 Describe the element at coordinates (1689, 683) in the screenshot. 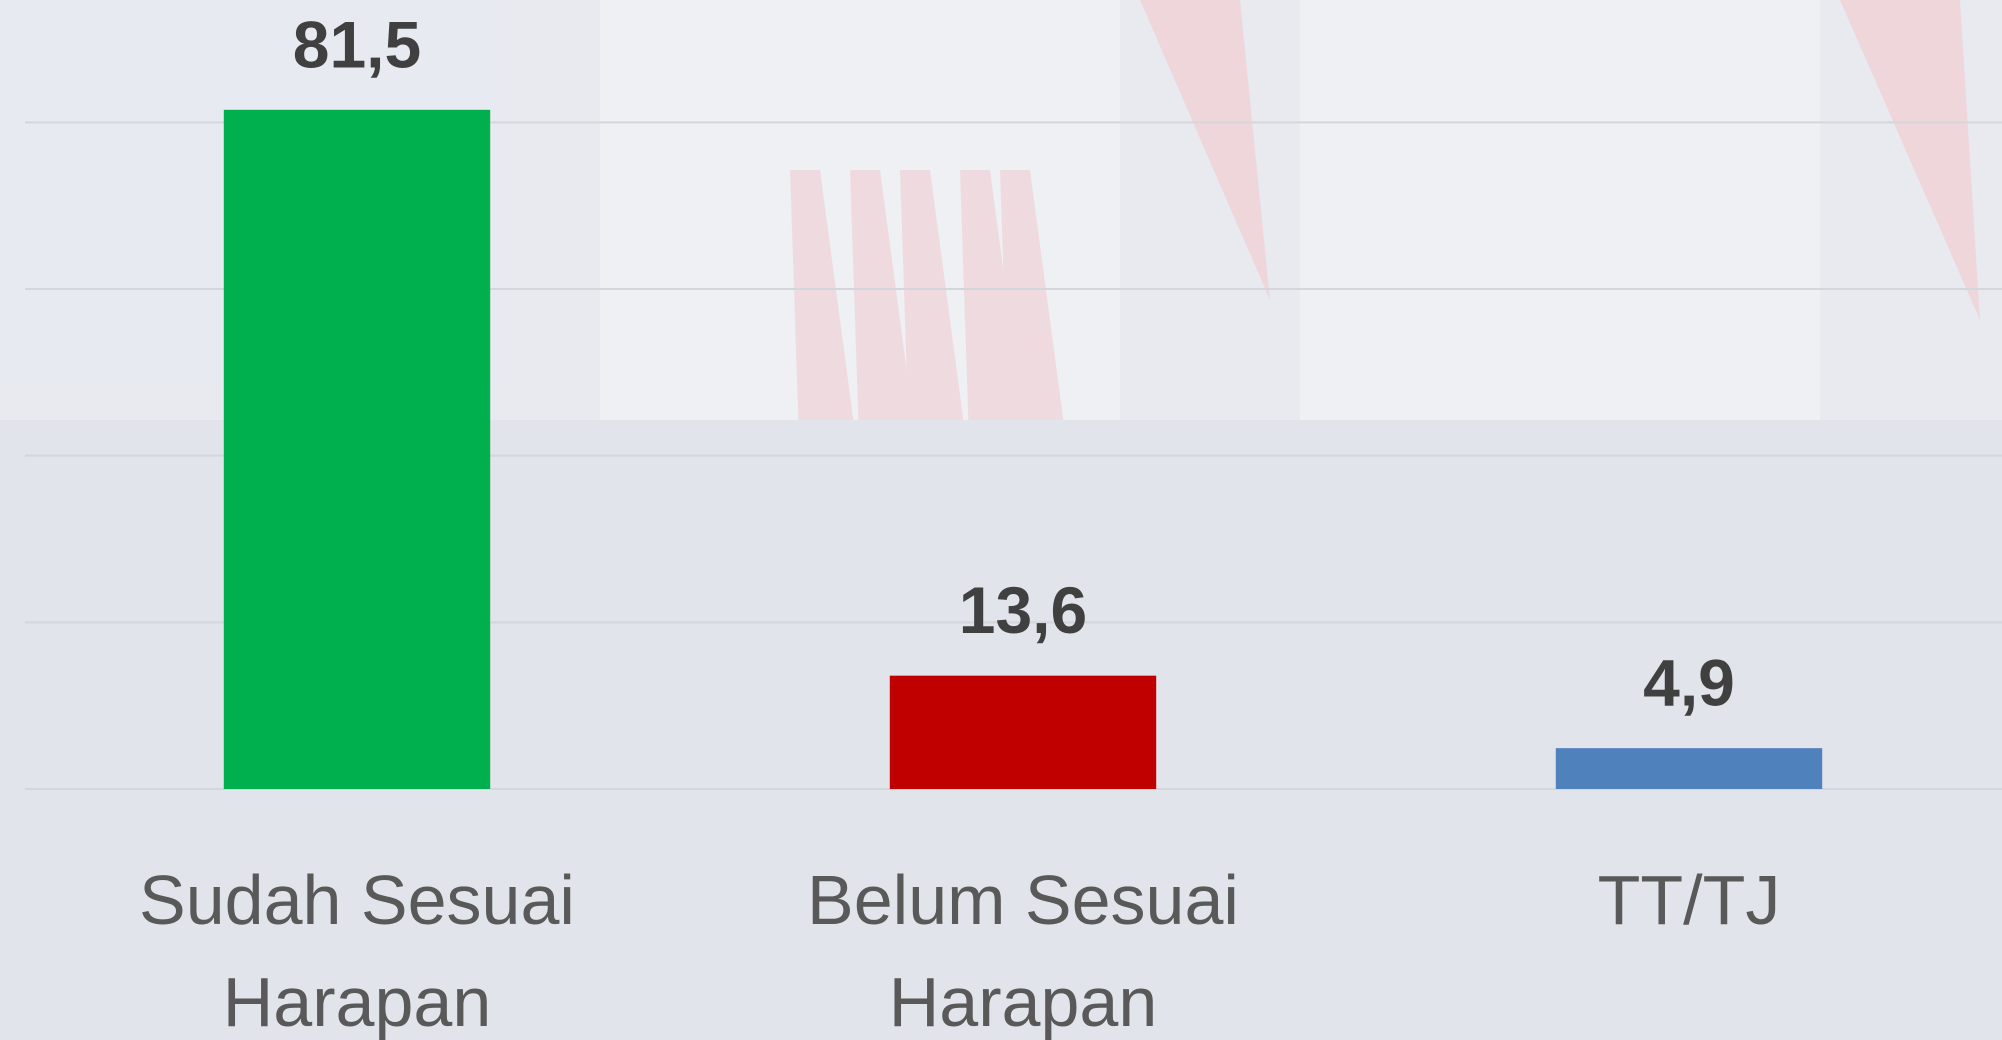

I see `value-label: 4,9` at that location.